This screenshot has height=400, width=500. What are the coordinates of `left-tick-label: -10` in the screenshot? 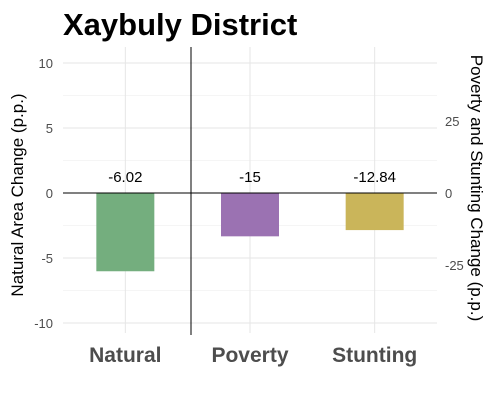 It's located at (43, 323).